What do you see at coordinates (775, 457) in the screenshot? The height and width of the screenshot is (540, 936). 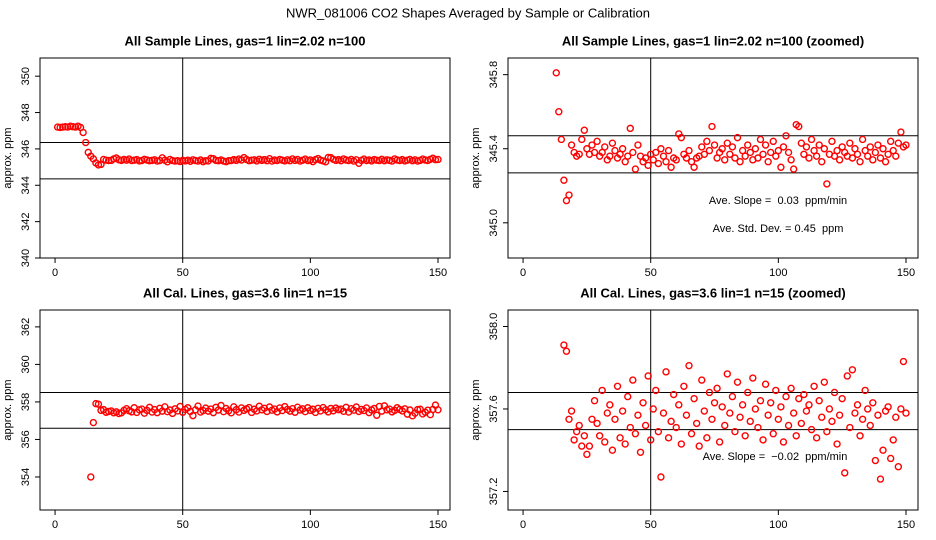 I see `annotation: Ave. Slope = −0.02 ppm/min` at bounding box center [775, 457].